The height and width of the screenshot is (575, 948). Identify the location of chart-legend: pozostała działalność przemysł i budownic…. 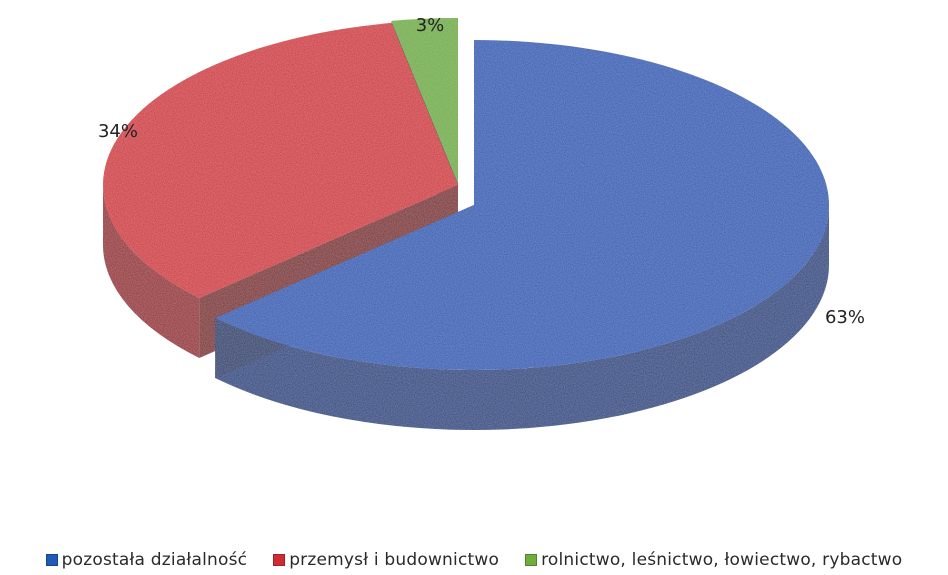
(474, 560).